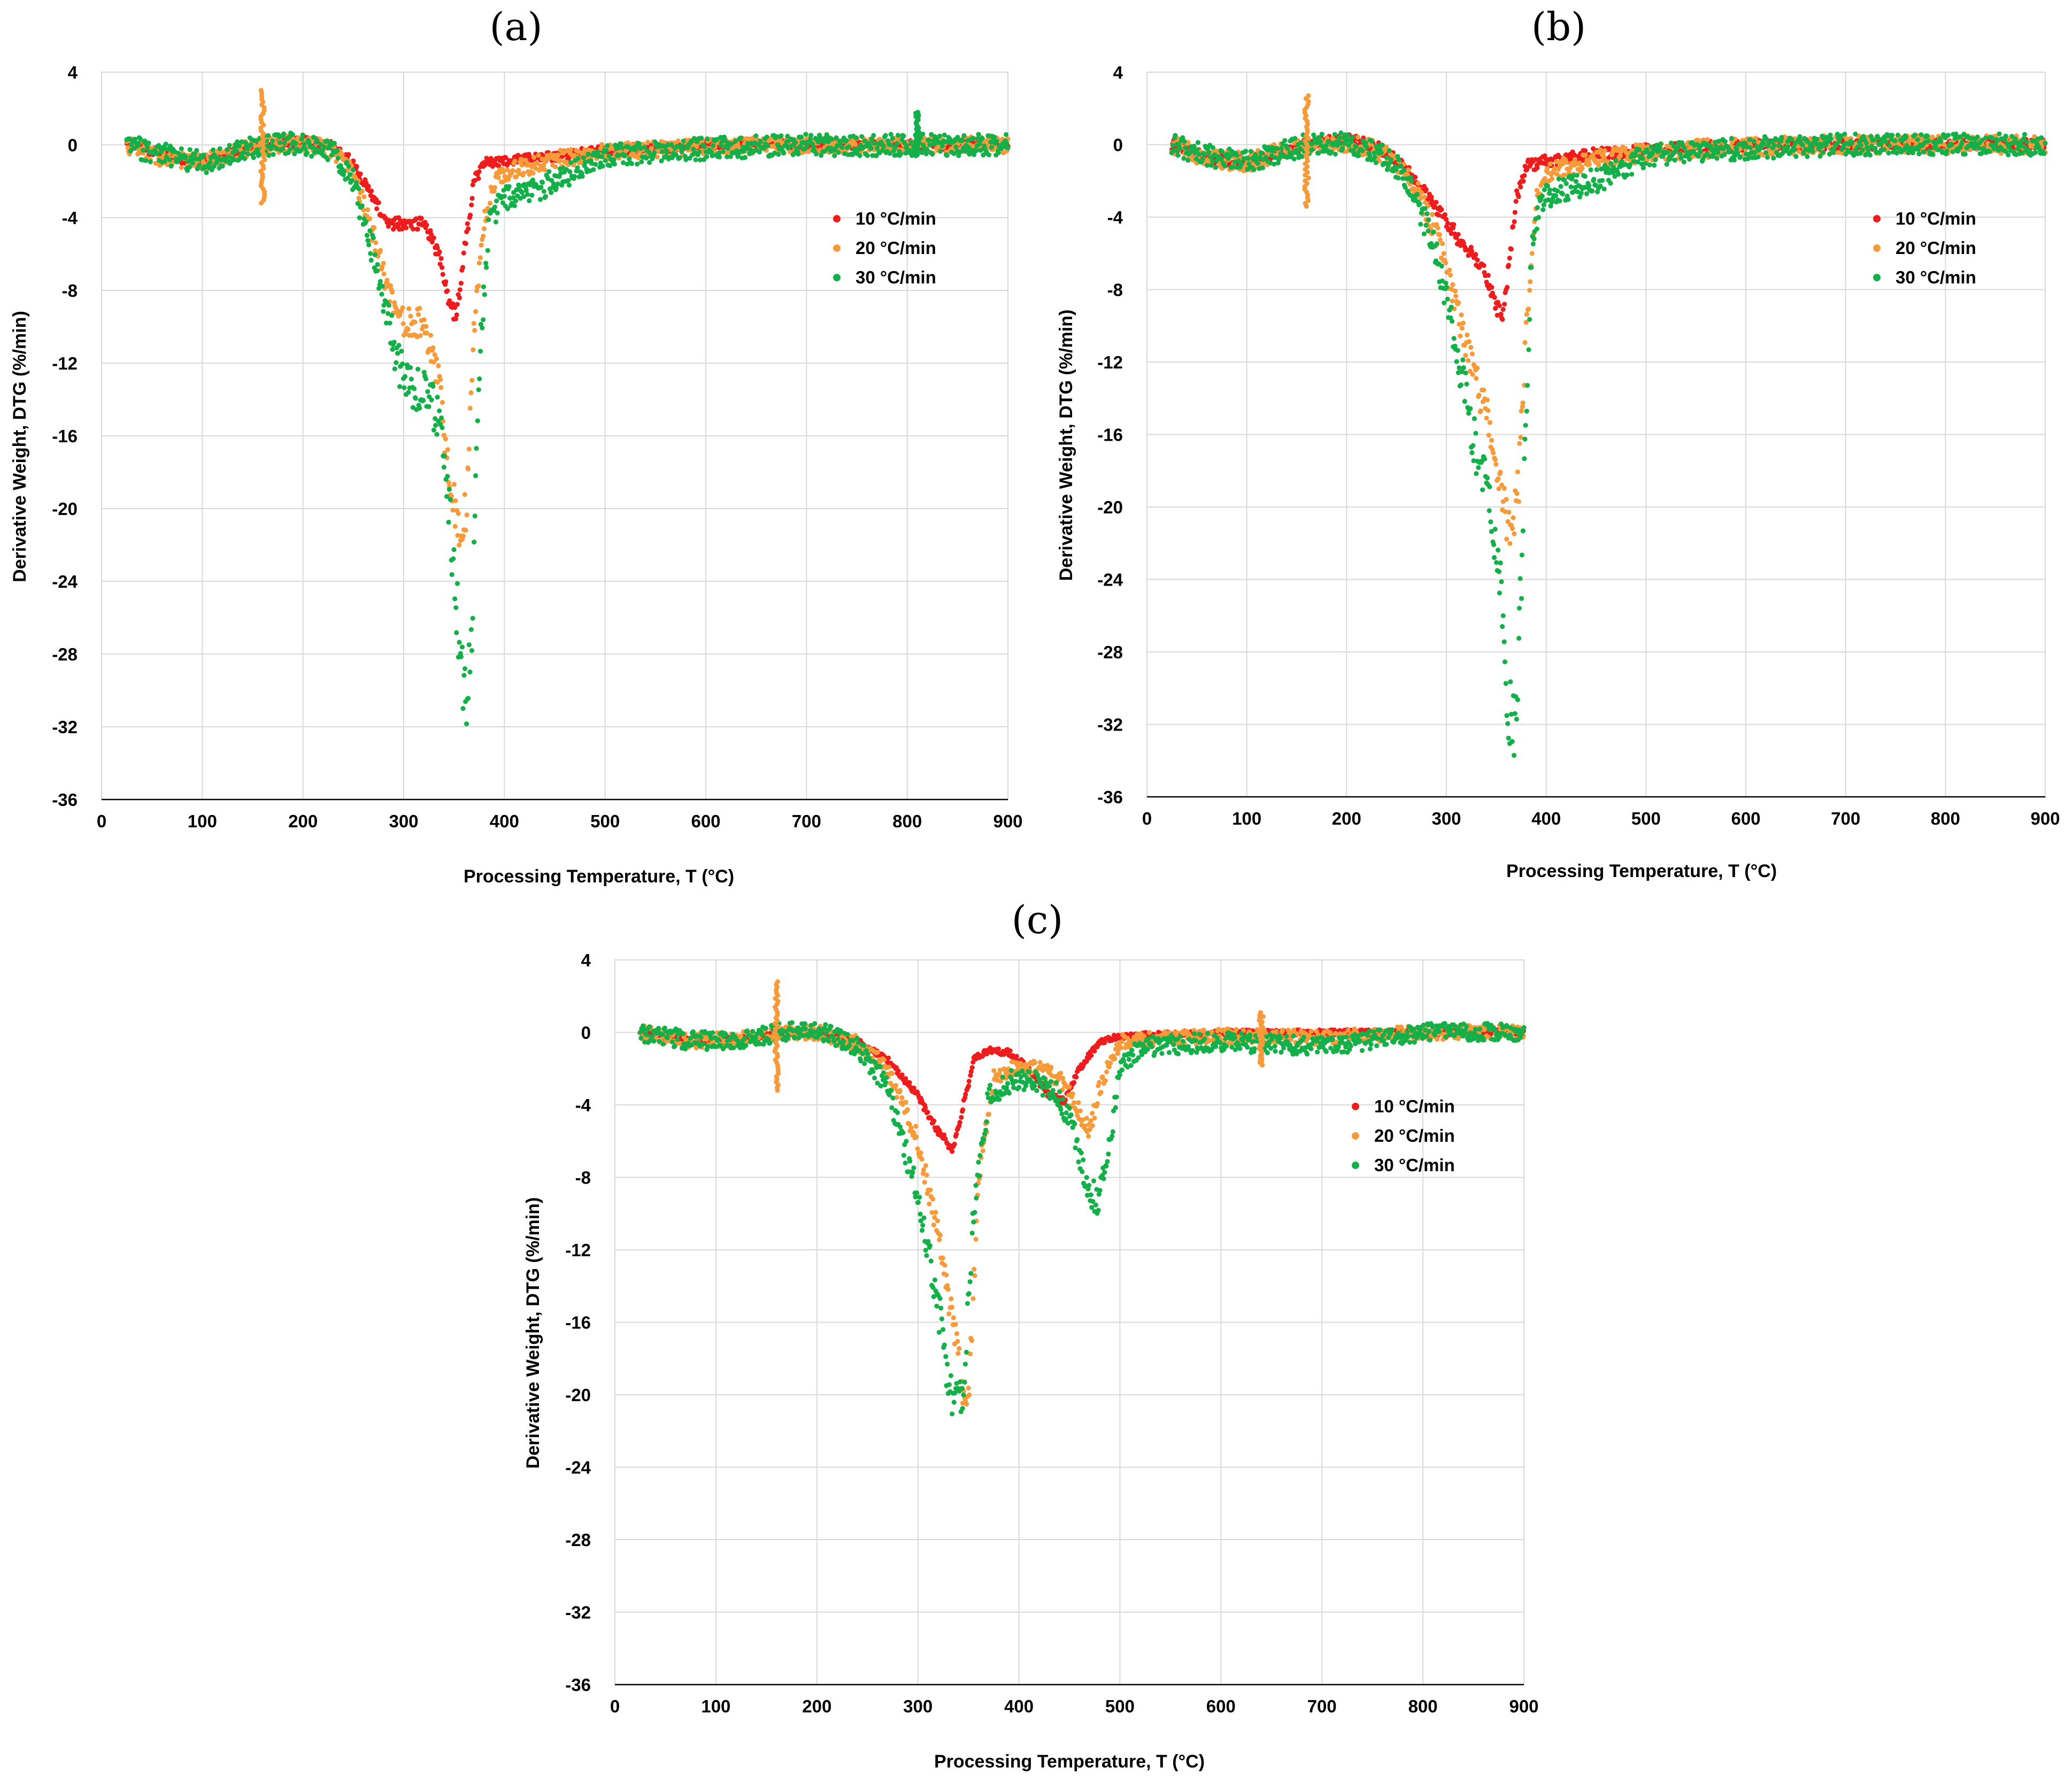 The image size is (2072, 1783). What do you see at coordinates (202, 821) in the screenshot?
I see `x-tick-label: 100` at bounding box center [202, 821].